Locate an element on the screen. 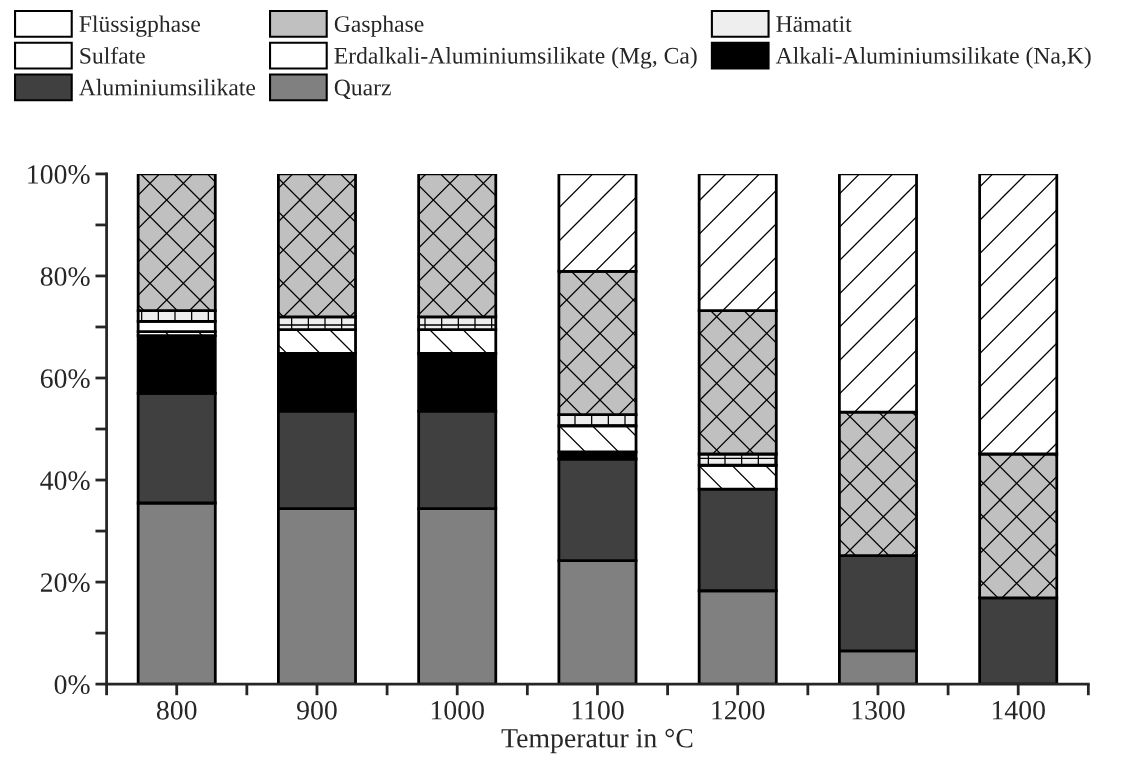 The width and height of the screenshot is (1122, 773). y-tick-label: 80% is located at coordinates (65, 276).